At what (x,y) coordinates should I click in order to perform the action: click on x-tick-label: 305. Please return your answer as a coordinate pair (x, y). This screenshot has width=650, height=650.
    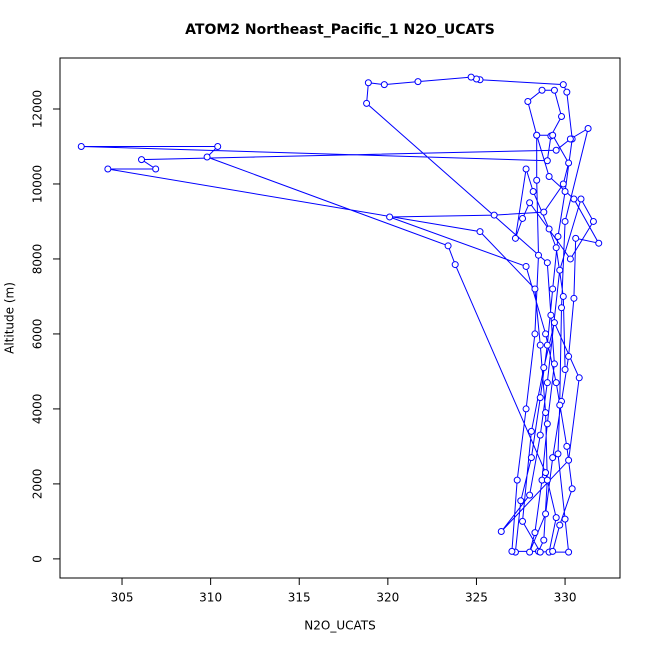
    Looking at the image, I should click on (122, 598).